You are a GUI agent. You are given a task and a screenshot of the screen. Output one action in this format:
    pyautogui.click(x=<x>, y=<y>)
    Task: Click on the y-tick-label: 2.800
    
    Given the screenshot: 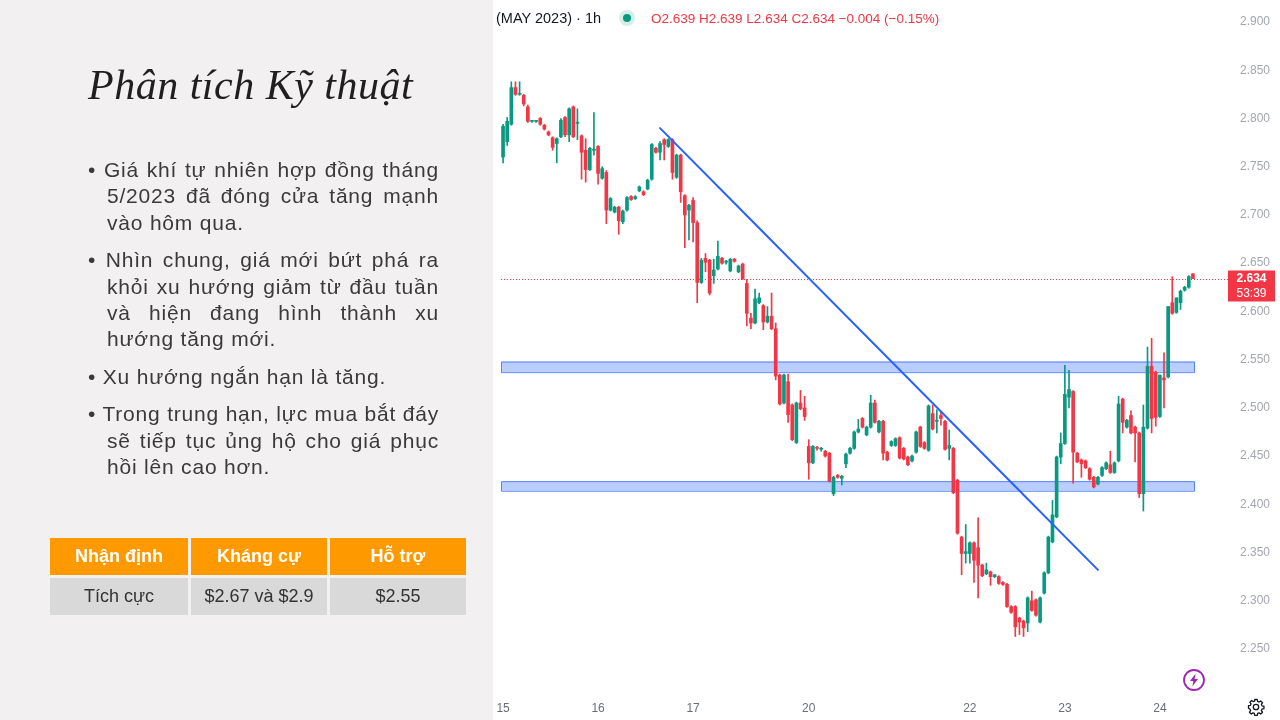 What is the action you would take?
    pyautogui.click(x=1255, y=117)
    